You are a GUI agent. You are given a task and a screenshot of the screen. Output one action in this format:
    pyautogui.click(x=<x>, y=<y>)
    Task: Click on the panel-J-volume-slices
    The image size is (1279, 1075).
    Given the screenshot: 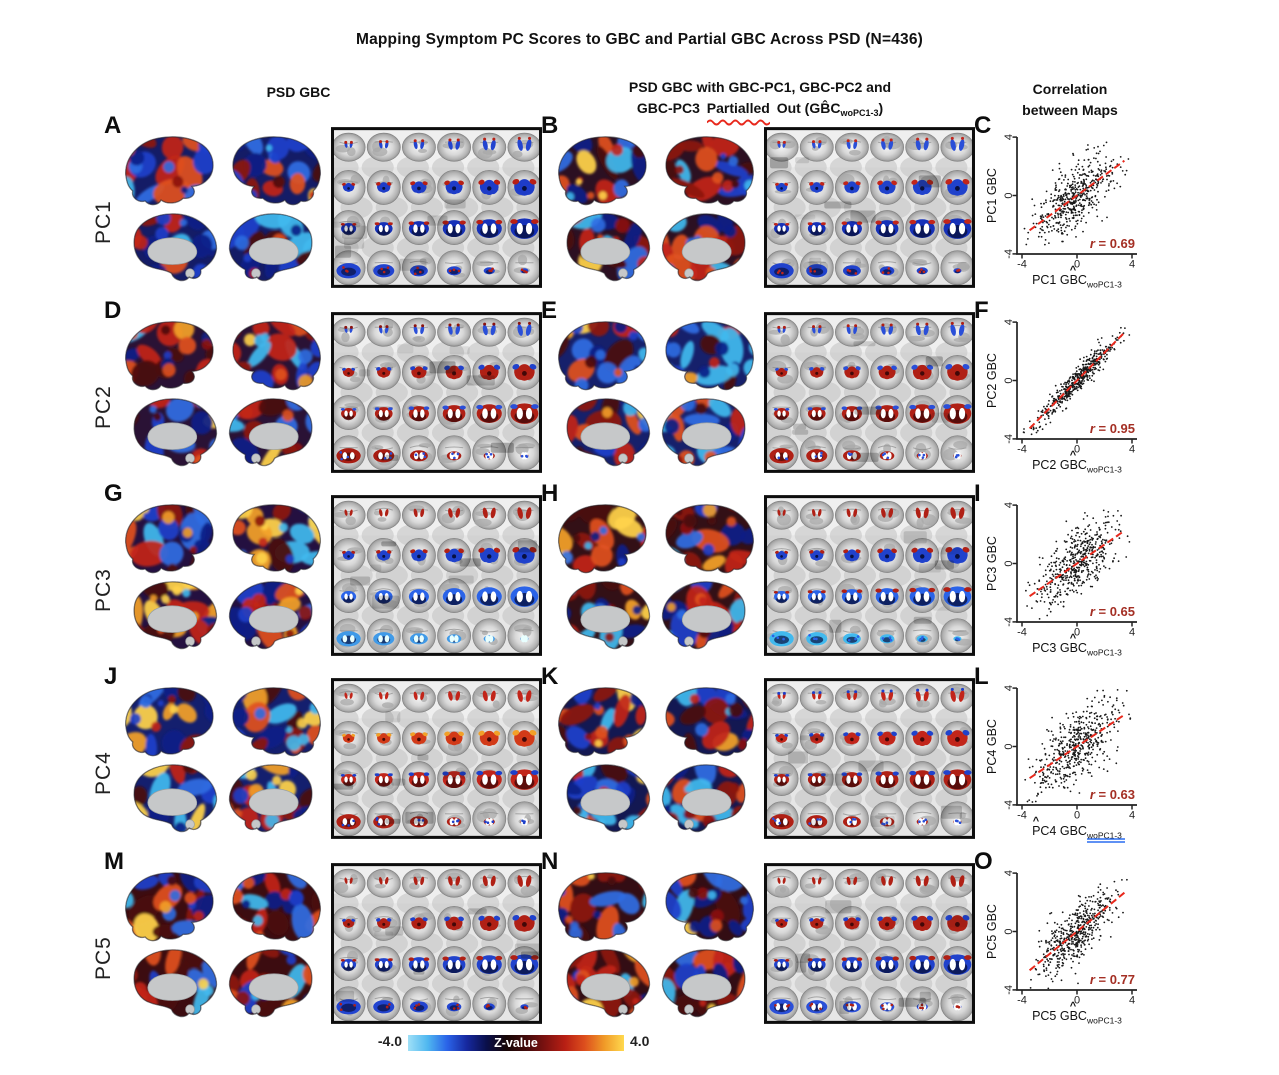 What is the action you would take?
    pyautogui.click(x=436, y=758)
    